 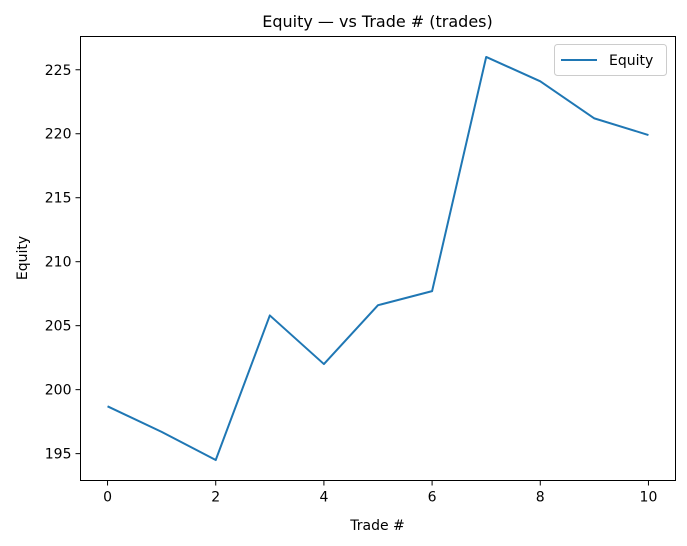 I want to click on x-tick-label: 8, so click(x=540, y=498).